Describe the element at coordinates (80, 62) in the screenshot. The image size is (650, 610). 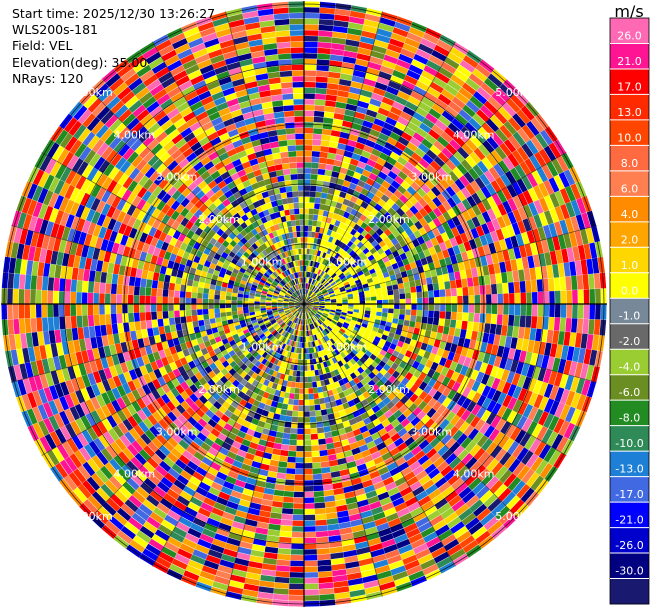
I see `elevation-label: Elevation(deg): 35.00` at that location.